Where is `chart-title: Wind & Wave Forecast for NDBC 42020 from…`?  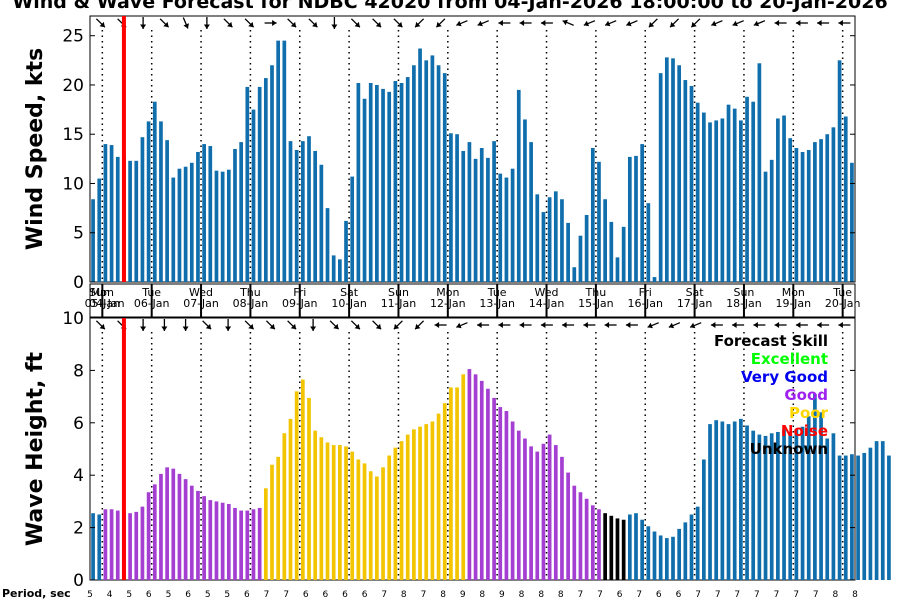
chart-title: Wind & Wave Forecast for NDBC 42020 from… is located at coordinates (449, 6).